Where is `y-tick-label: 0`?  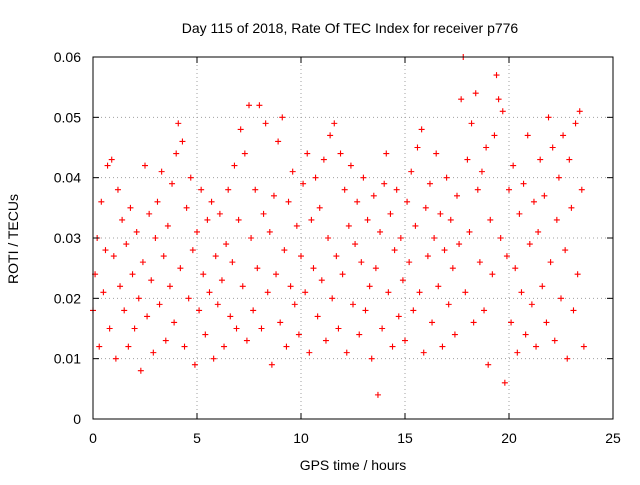
y-tick-label: 0 is located at coordinates (77, 419).